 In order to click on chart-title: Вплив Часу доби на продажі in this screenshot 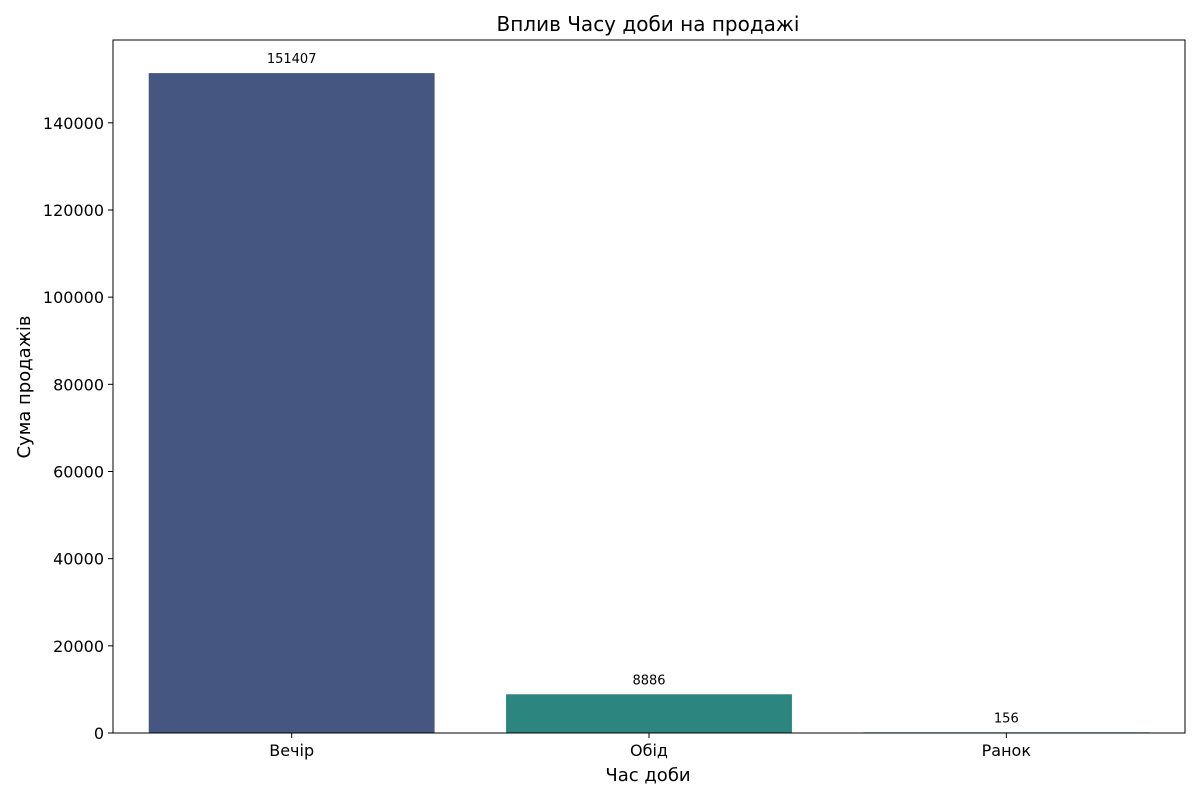, I will do `click(648, 24)`.